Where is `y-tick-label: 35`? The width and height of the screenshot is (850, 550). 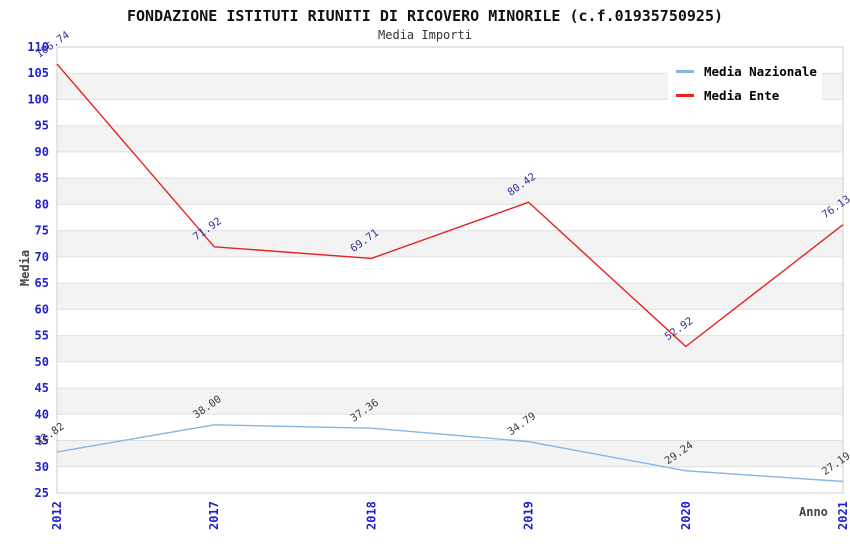
y-tick-label: 35 is located at coordinates (42, 441).